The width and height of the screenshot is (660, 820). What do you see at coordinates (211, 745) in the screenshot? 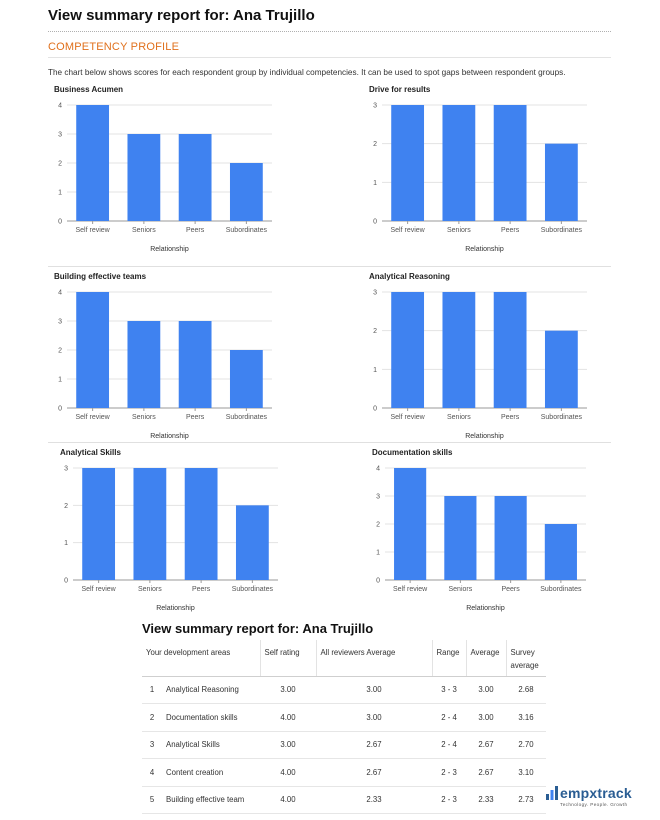
I see `development-area: Analytical Skills` at bounding box center [211, 745].